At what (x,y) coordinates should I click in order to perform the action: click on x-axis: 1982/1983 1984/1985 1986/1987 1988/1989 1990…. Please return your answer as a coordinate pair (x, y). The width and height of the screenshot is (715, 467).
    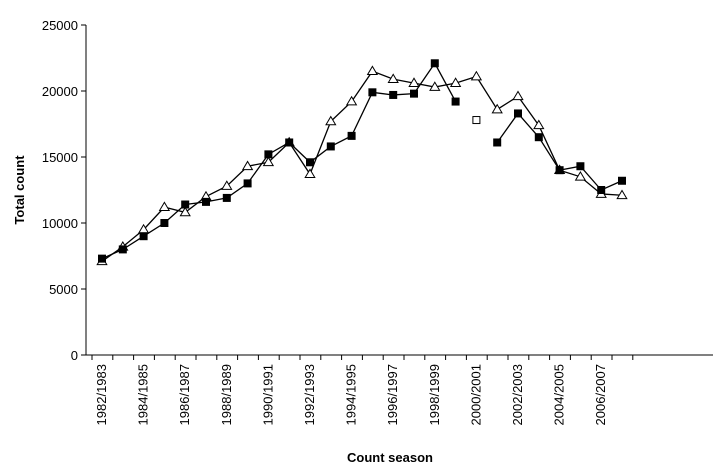
    Looking at the image, I should click on (399, 389).